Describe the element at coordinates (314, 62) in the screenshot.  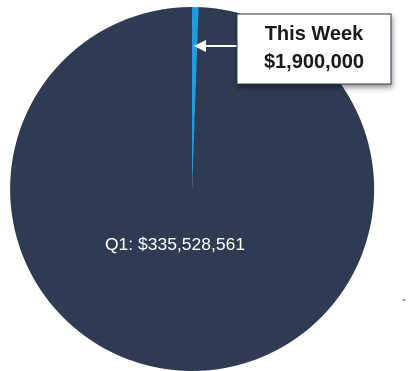
I see `callout-value: $1,900,000` at that location.